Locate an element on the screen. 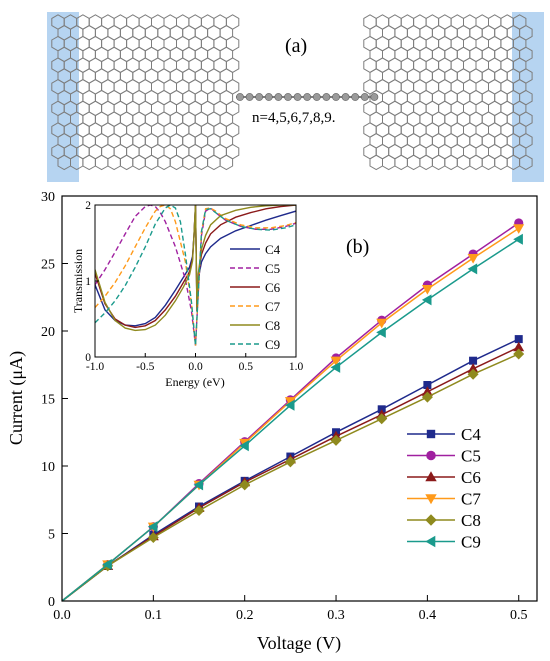  legend-label: C9 is located at coordinates (471, 542).